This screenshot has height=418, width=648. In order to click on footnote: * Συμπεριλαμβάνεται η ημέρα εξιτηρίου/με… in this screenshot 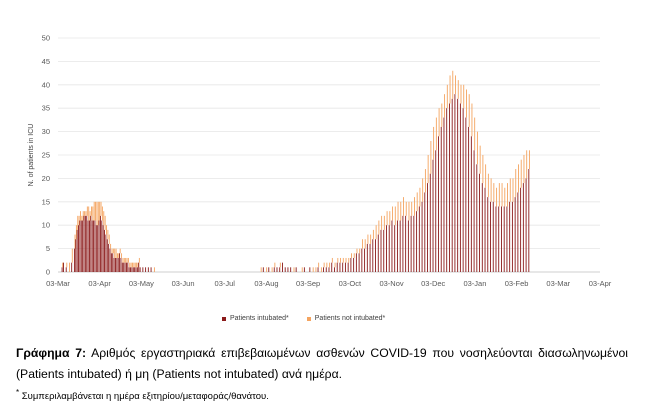, I will do `click(142, 395)`.